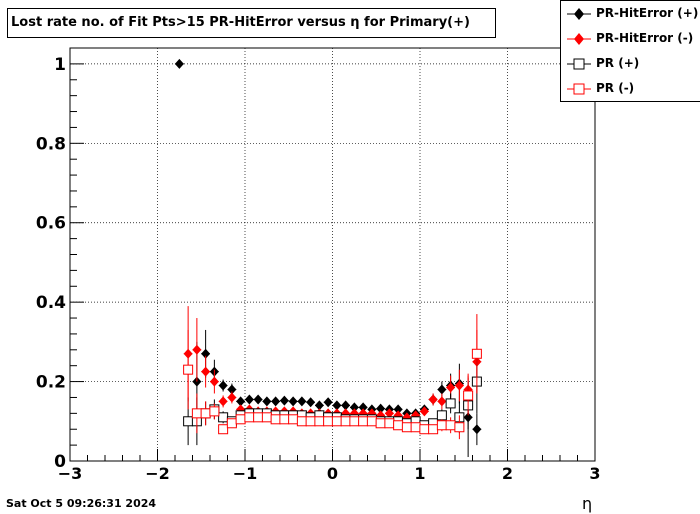 This screenshot has height=514, width=700. Describe the element at coordinates (332, 473) in the screenshot. I see `x-tick-label: 0` at that location.